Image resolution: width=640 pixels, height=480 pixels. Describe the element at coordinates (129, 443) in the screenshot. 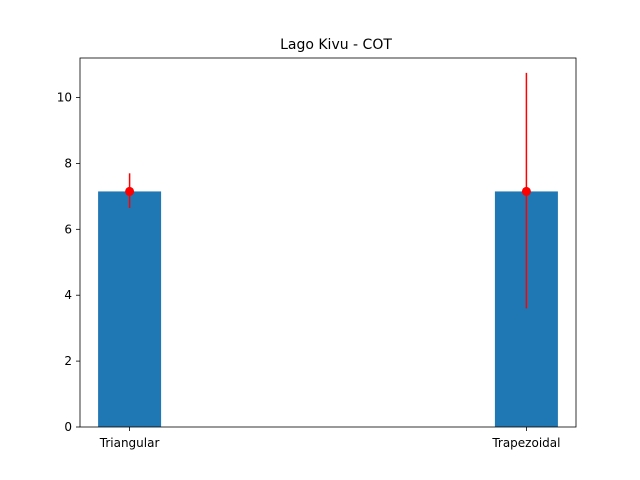

I see `x-tick-label: Triangular` at that location.